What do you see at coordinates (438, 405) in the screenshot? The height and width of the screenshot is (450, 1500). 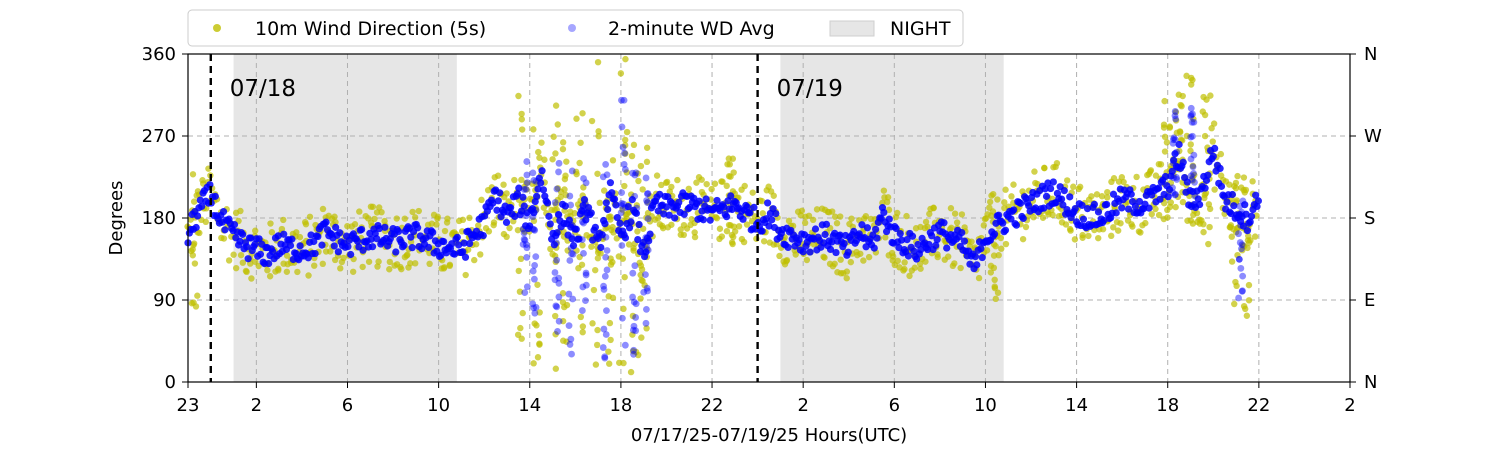 I see `x-tick-label: 10` at bounding box center [438, 405].